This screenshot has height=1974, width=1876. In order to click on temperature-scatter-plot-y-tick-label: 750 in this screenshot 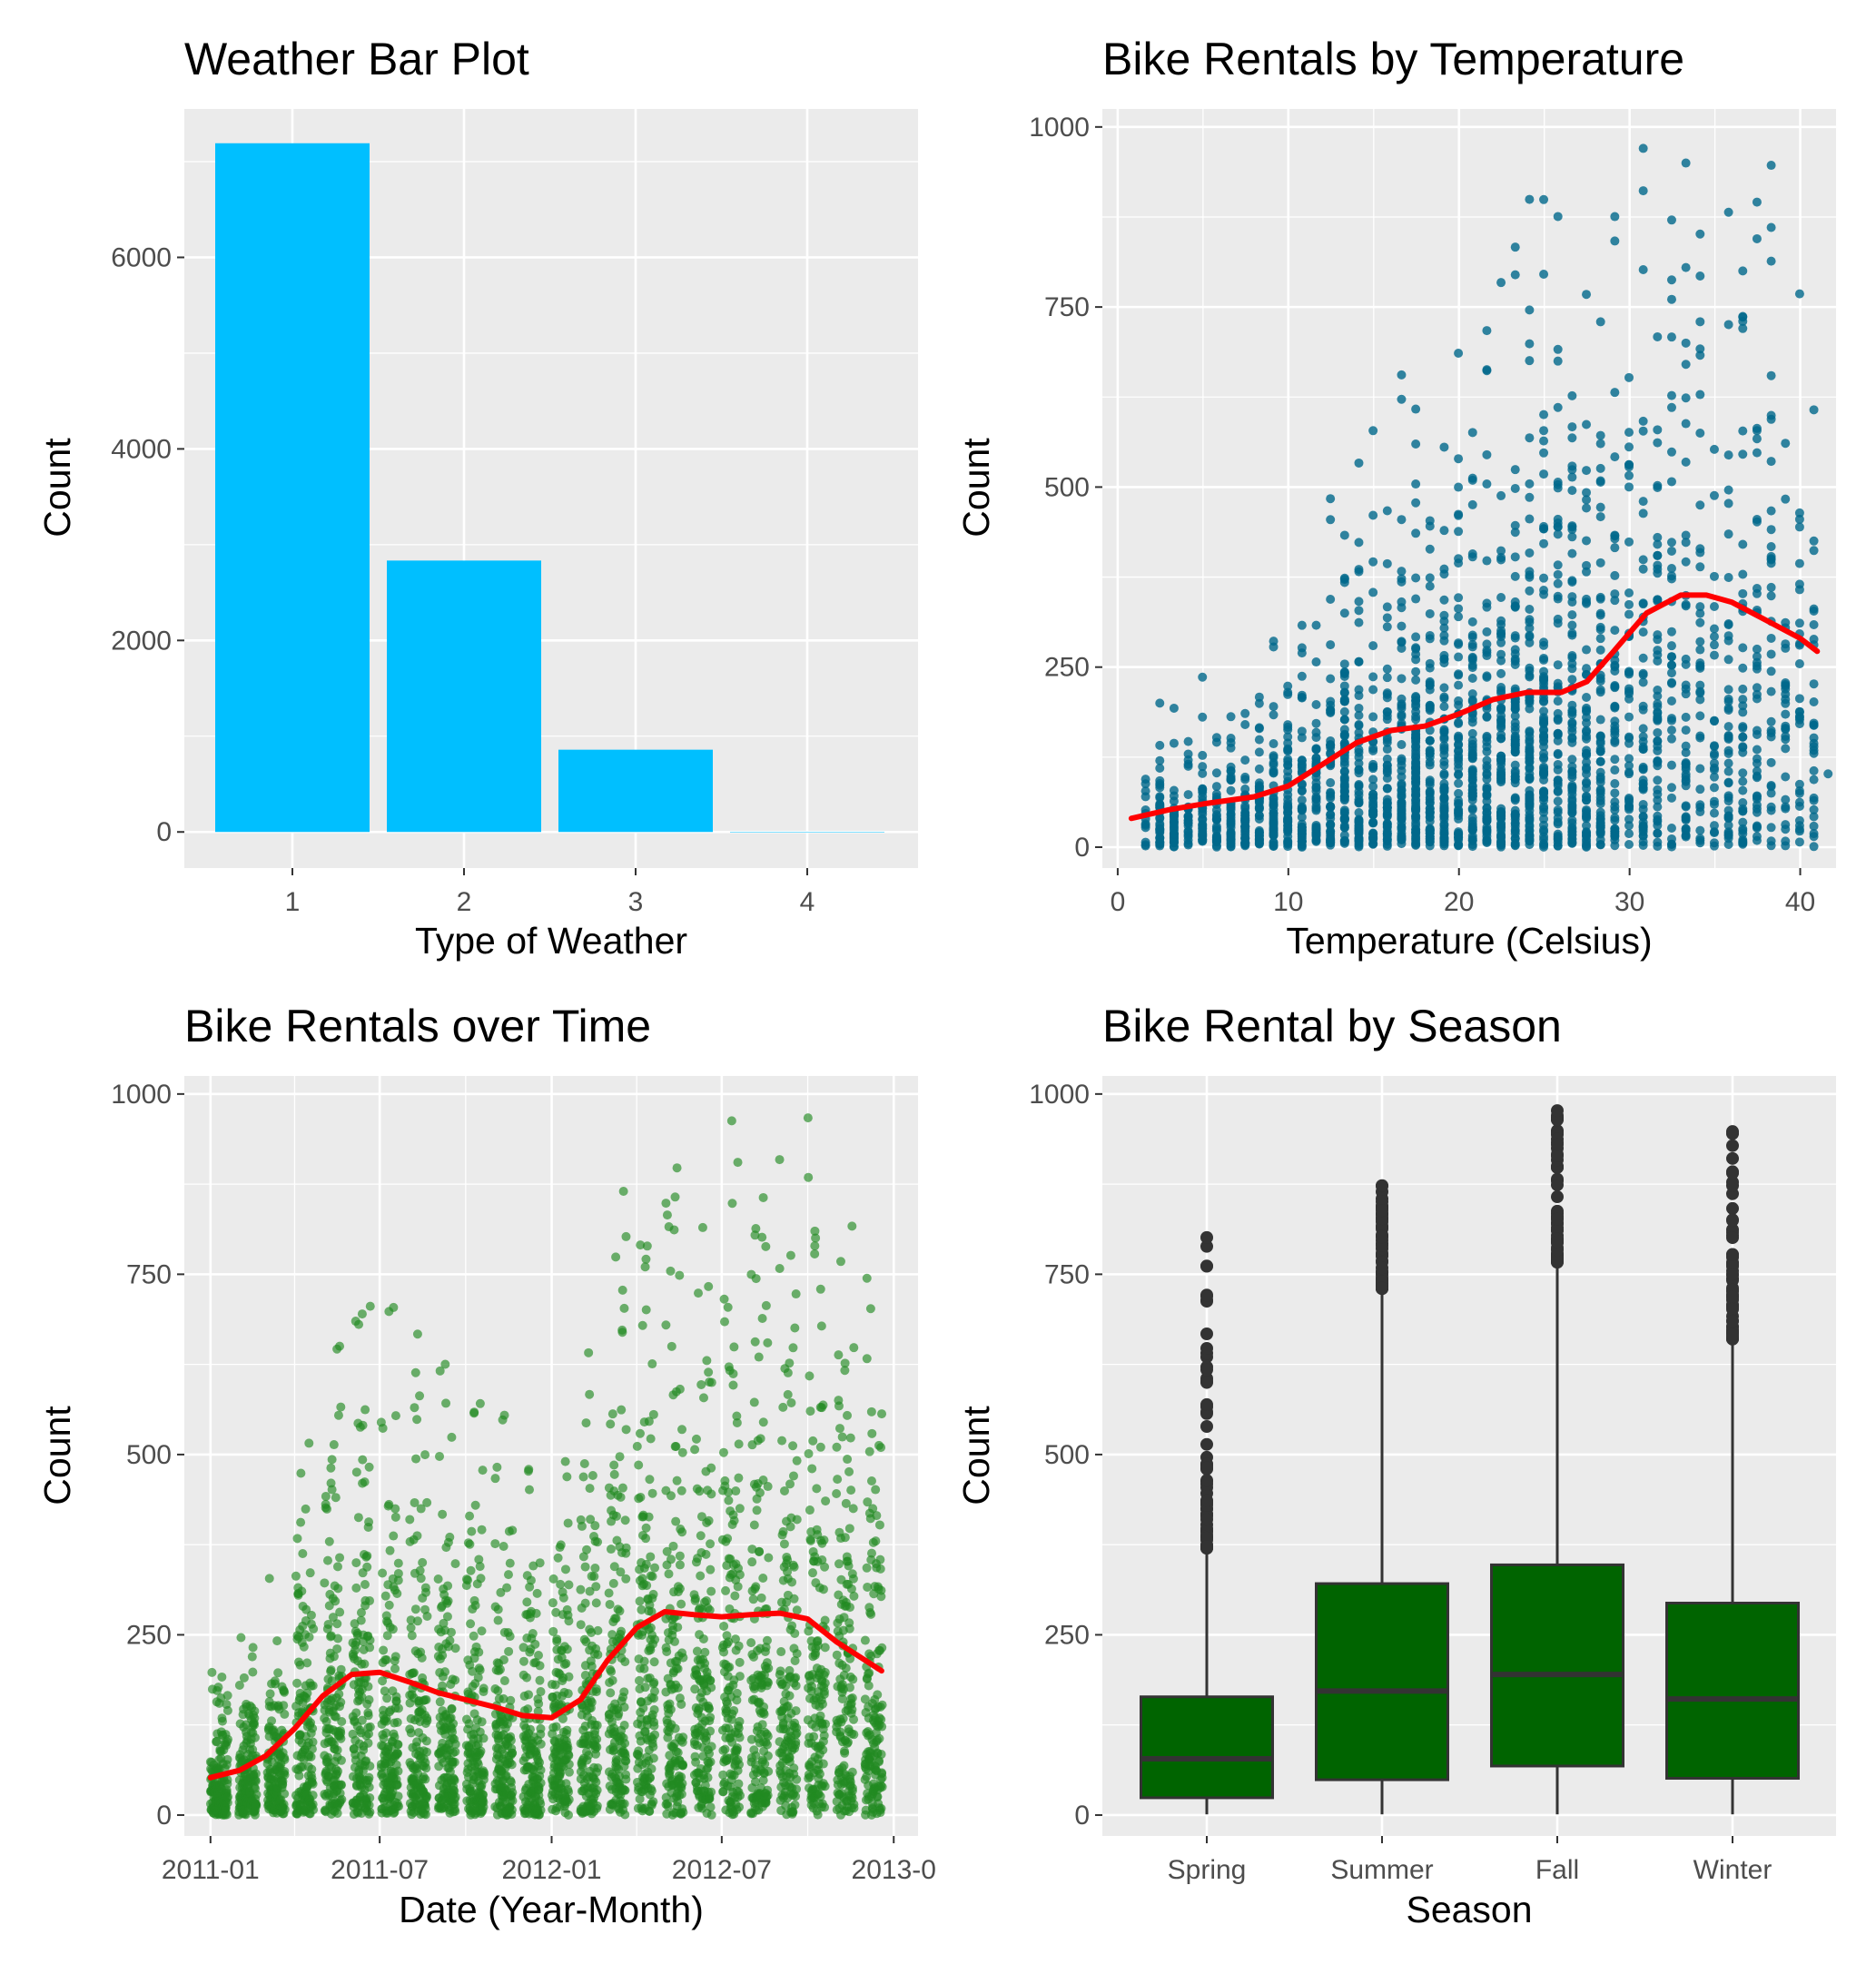, I will do `click(1067, 307)`.